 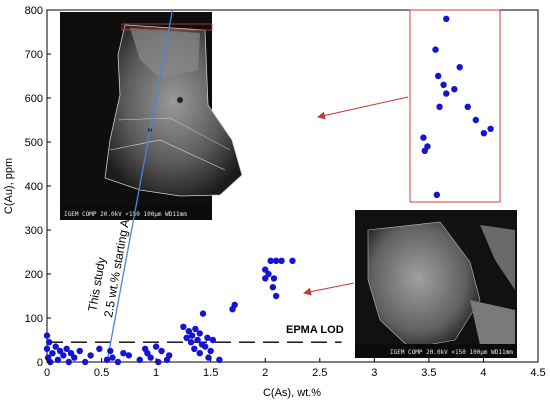 I want to click on x-tick-label: 1, so click(x=156, y=373).